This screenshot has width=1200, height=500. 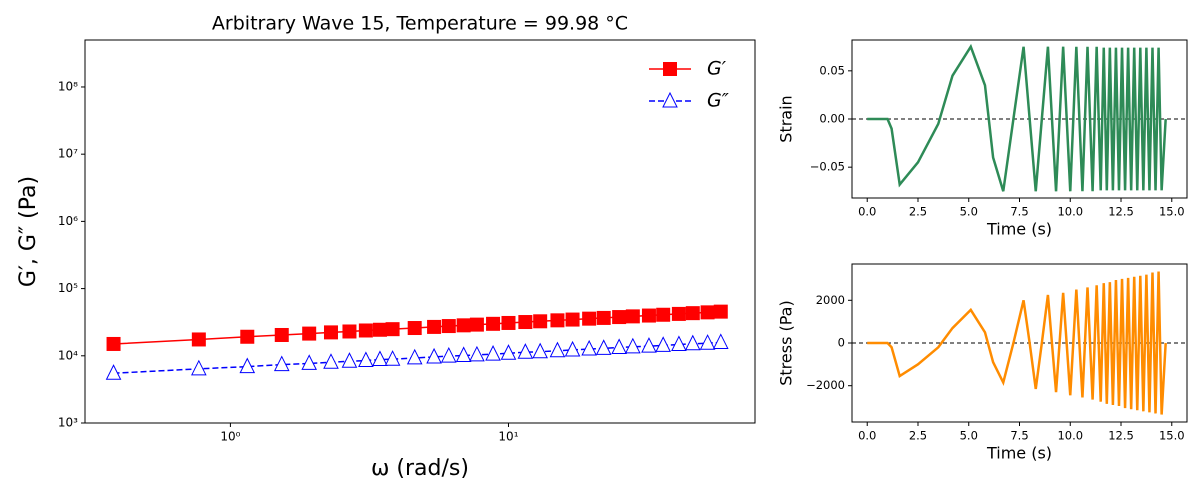 I want to click on y-tick-label: 0.00, so click(x=832, y=119).